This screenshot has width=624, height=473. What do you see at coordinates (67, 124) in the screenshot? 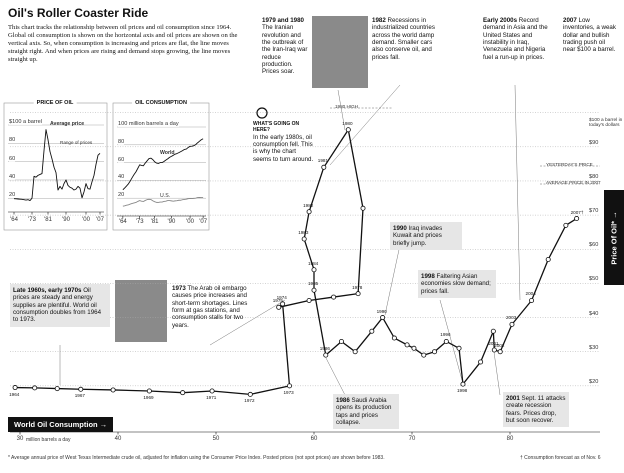
I see `series-label: Average price` at bounding box center [67, 124].